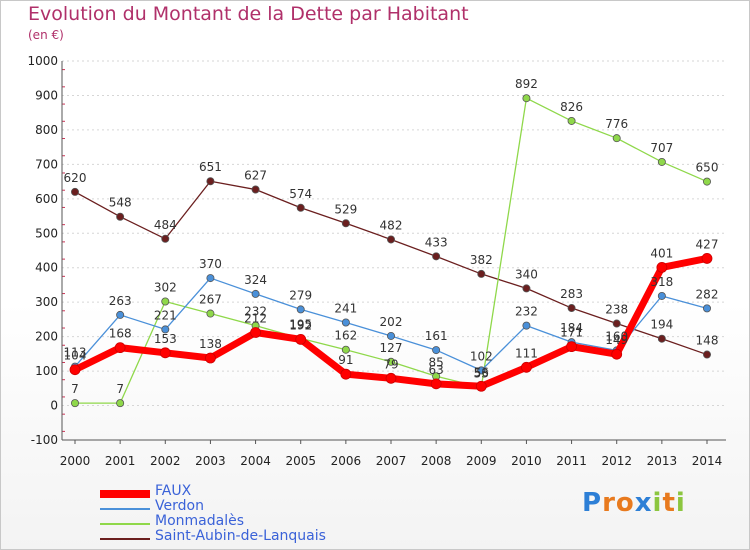 Image resolution: width=750 pixels, height=550 pixels. I want to click on data-label: 111, so click(526, 353).